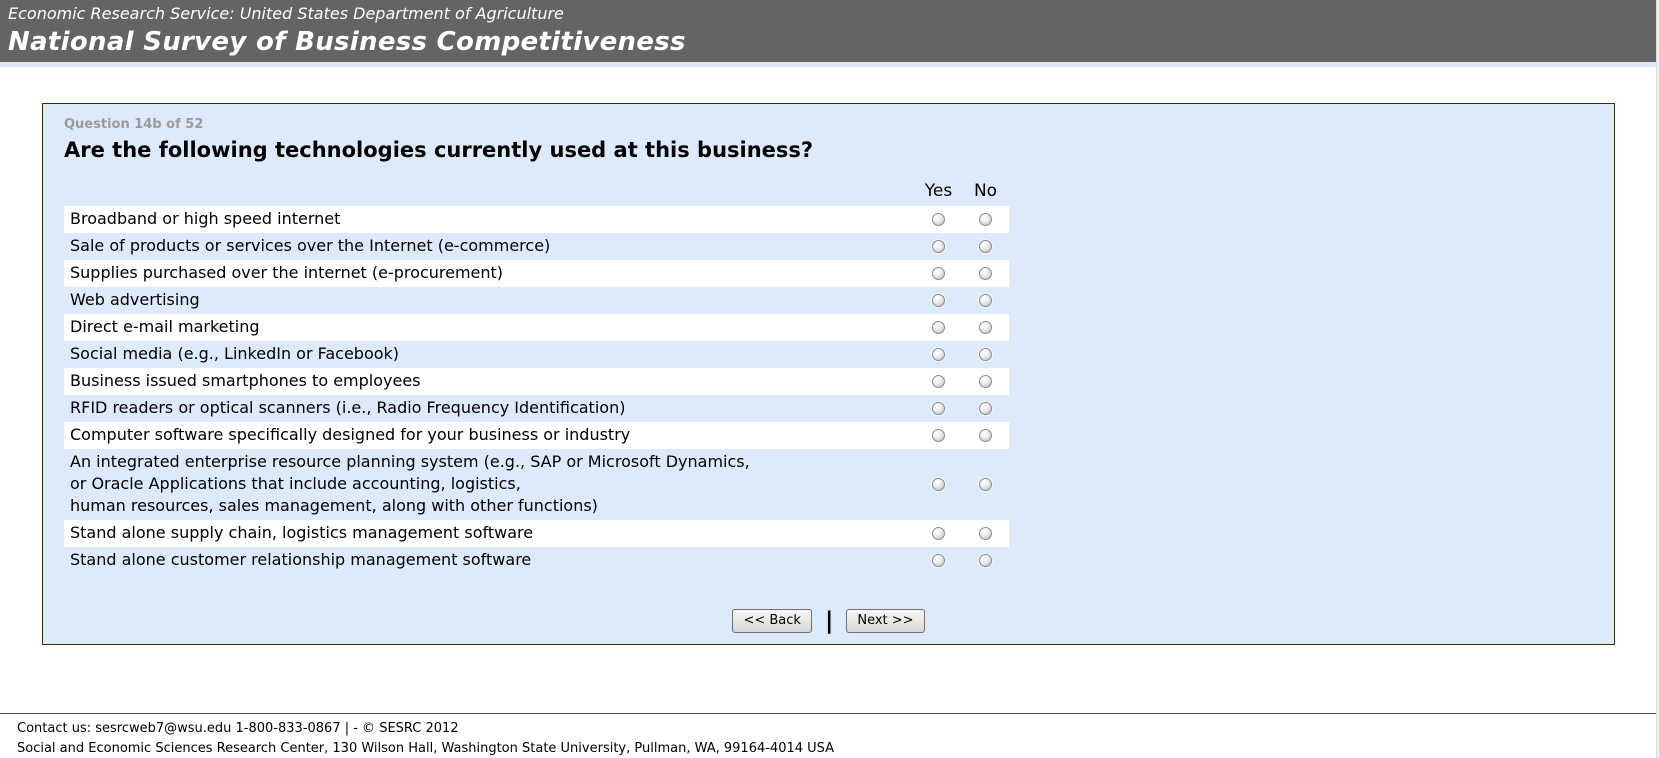 The width and height of the screenshot is (1659, 758). I want to click on next-button: Next >>, so click(885, 621).